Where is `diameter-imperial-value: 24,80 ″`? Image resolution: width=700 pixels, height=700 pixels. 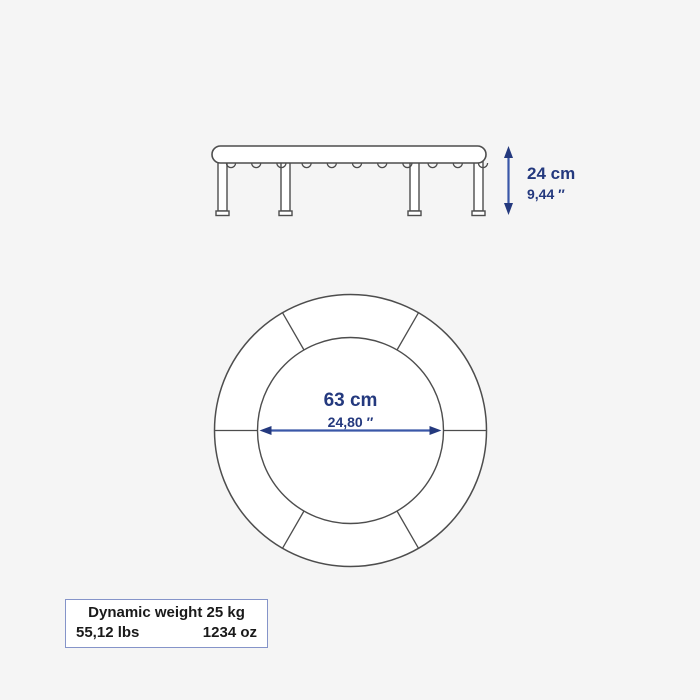
diameter-imperial-value: 24,80 ″ is located at coordinates (350, 421).